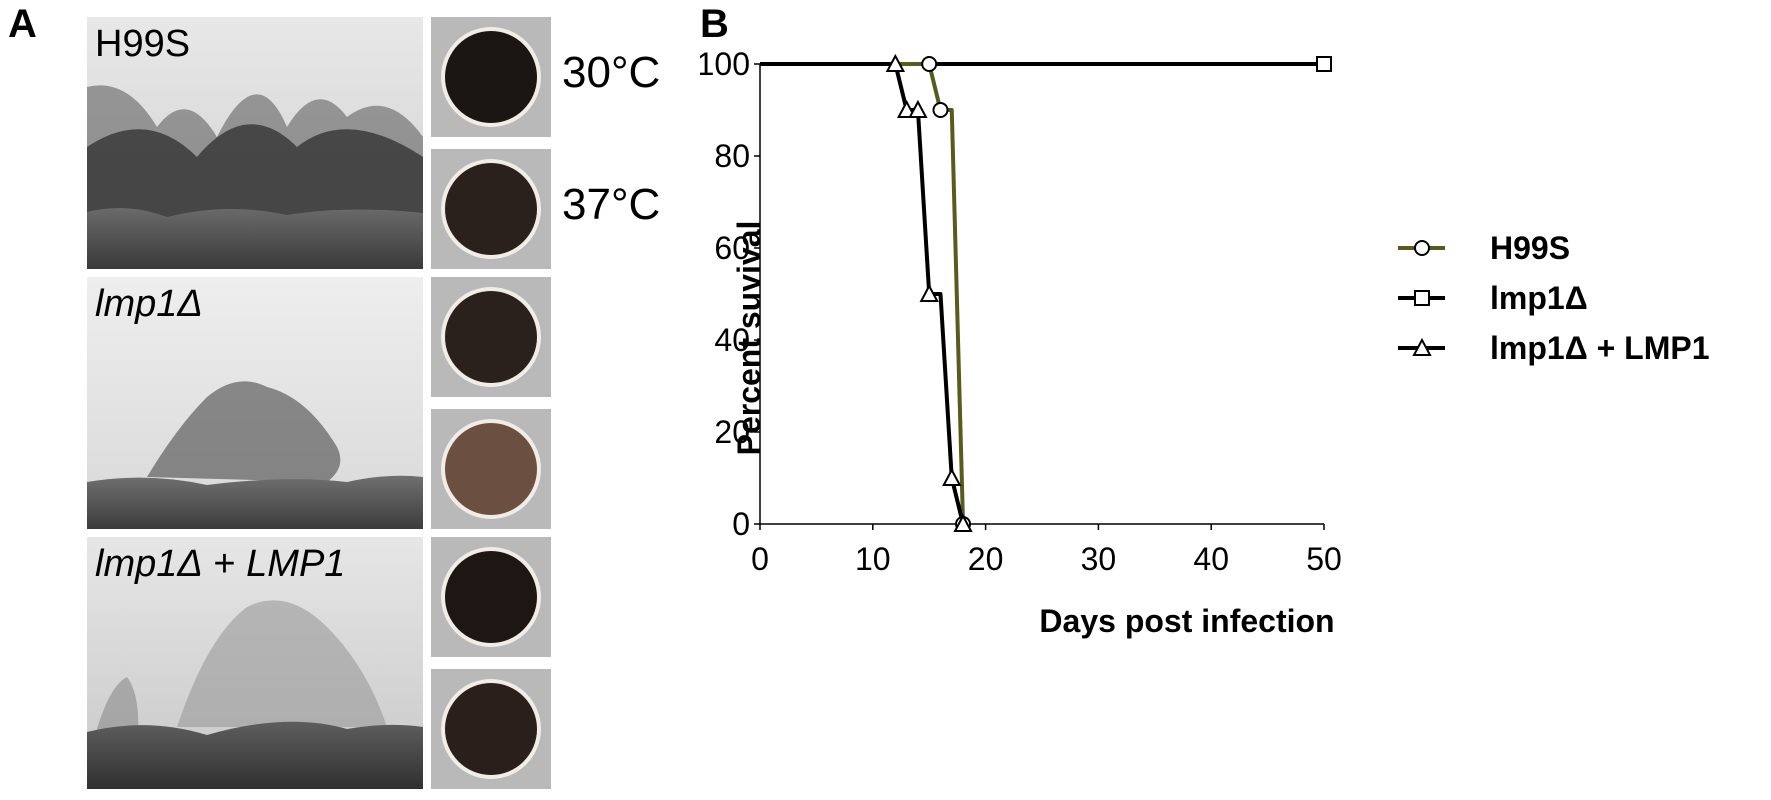 The image size is (1771, 800). I want to click on colony-h99s-30c-image, so click(491, 77).